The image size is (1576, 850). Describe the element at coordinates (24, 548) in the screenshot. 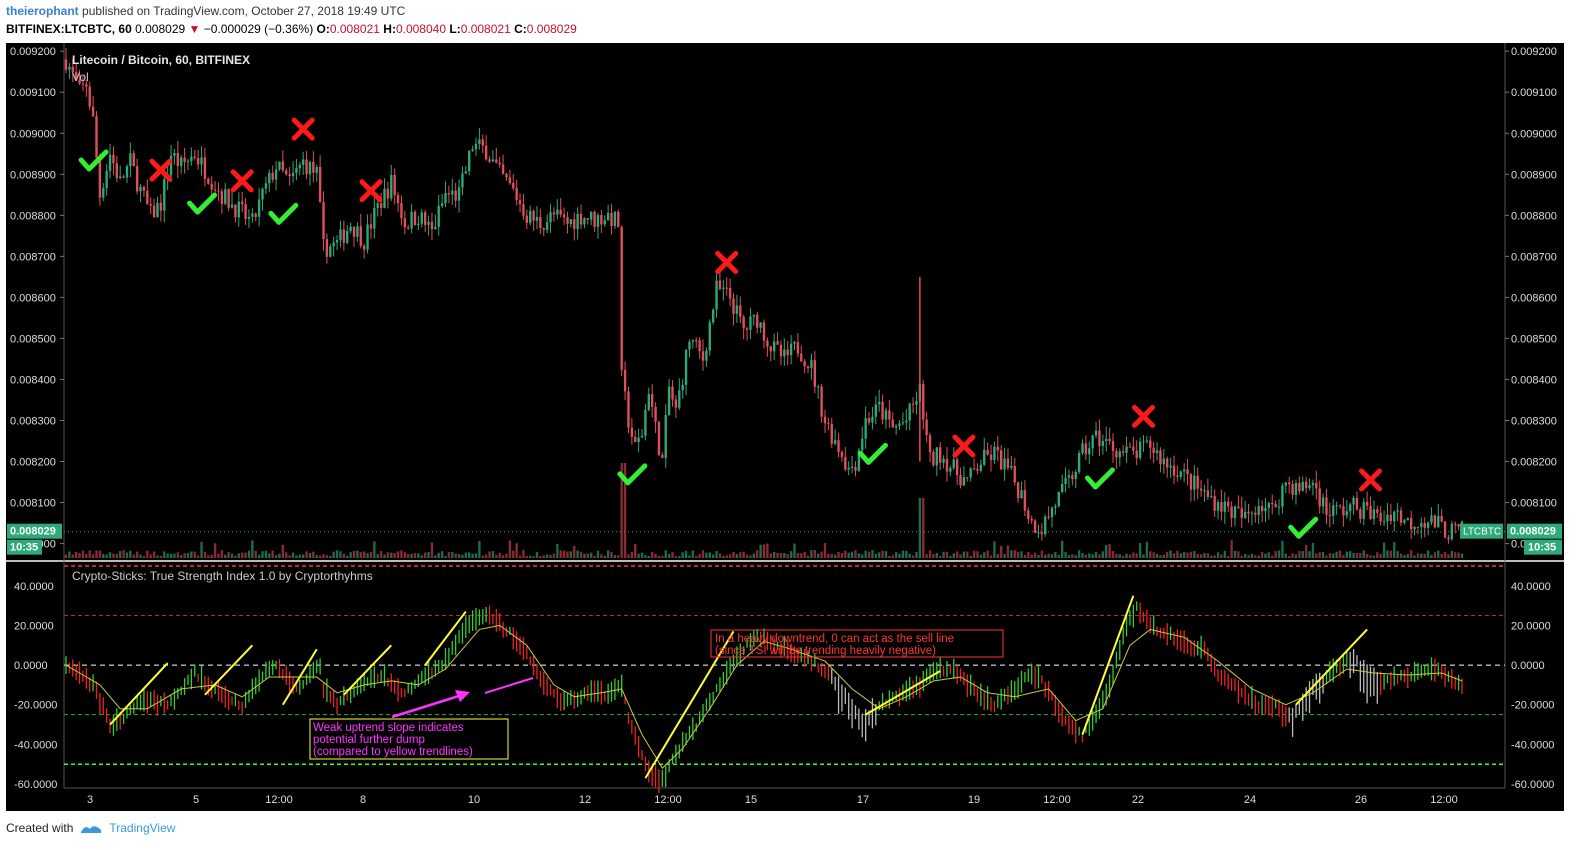

I see `time-label-left: 10:35` at that location.